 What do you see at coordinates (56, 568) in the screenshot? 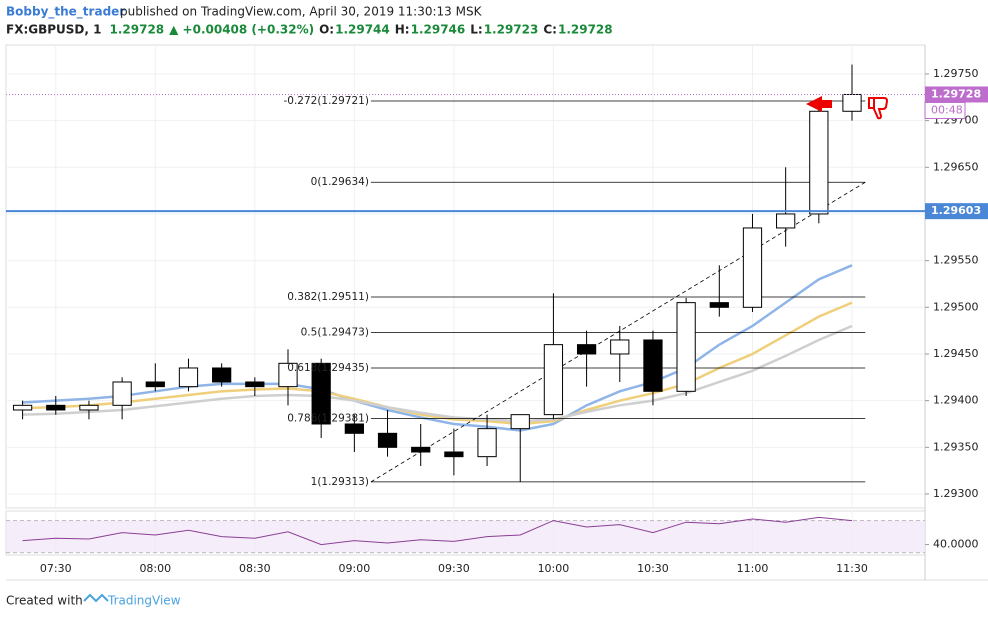
I see `x-tick-label: 07:30` at bounding box center [56, 568].